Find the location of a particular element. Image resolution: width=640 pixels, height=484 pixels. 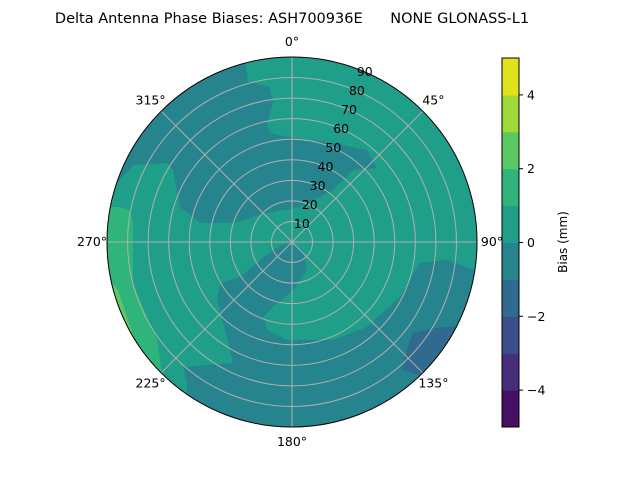

angular-tick-label: 0° is located at coordinates (292, 41).